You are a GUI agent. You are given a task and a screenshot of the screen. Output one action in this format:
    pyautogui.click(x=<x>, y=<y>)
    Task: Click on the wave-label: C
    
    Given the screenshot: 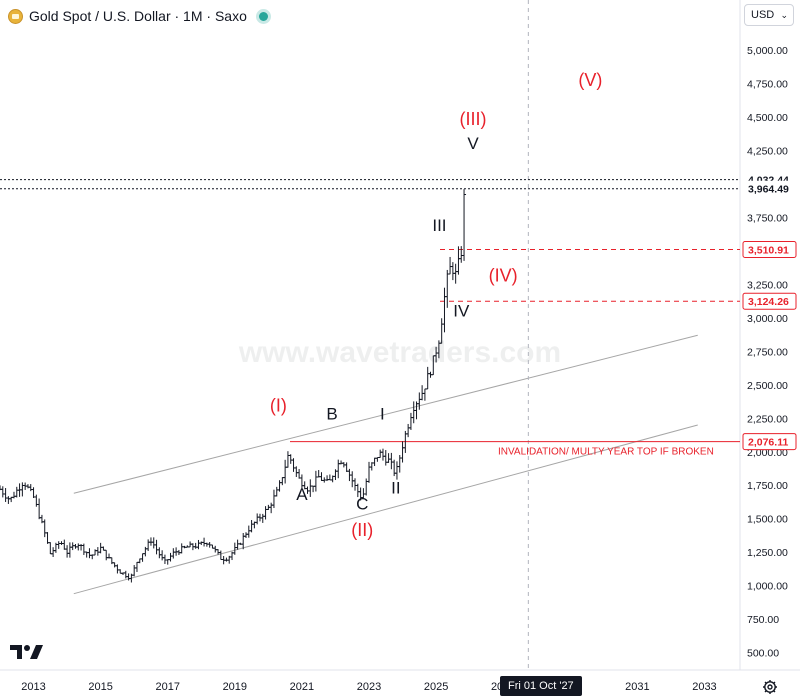 What is the action you would take?
    pyautogui.click(x=362, y=503)
    